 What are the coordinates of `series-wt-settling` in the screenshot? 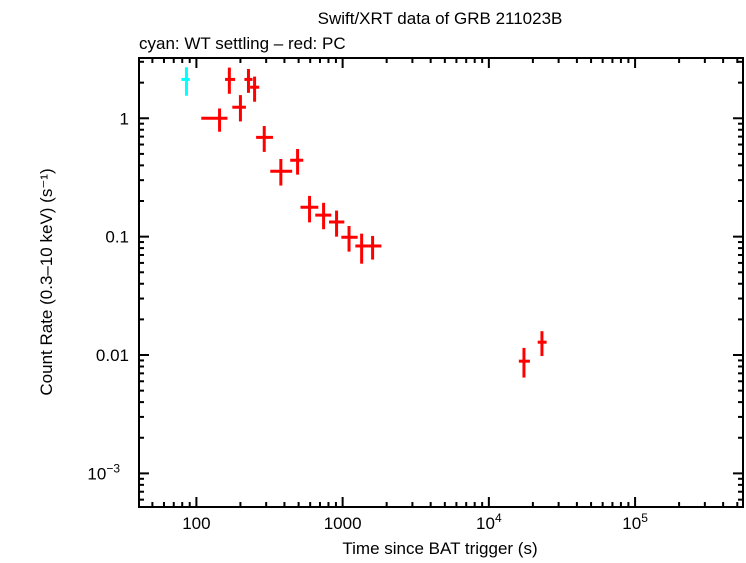 It's located at (185, 81).